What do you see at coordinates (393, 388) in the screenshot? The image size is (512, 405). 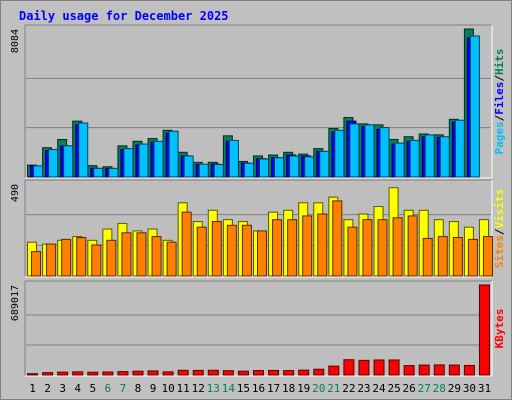 I see `x-tick-label-25: 25` at bounding box center [393, 388].